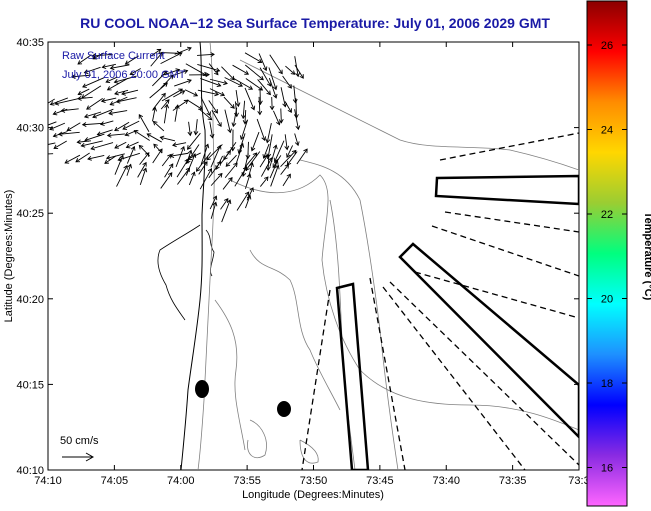 Image resolution: width=651 pixels, height=511 pixels. Describe the element at coordinates (607, 131) in the screenshot. I see `colorbar-tick-label: 24` at that location.